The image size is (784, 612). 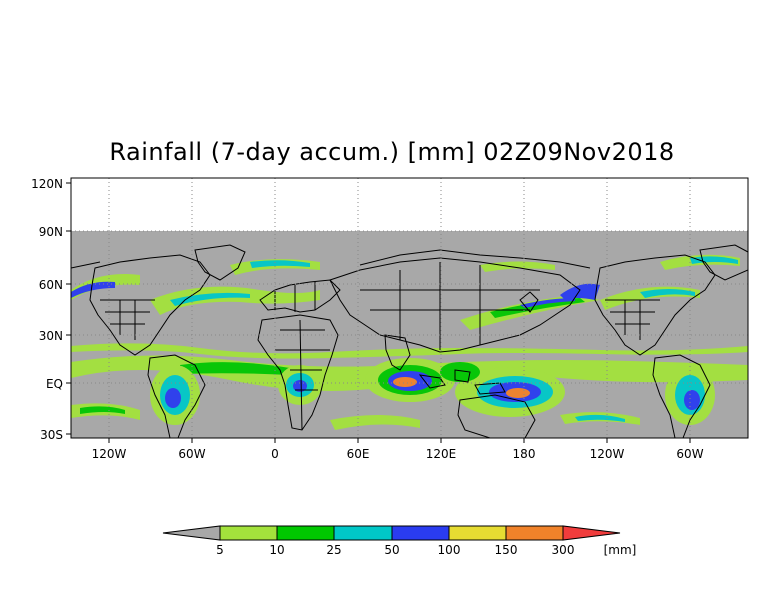 What do you see at coordinates (47, 309) in the screenshot?
I see `latitude-labels: 120N 90N 60N 30N EQ 30S` at bounding box center [47, 309].